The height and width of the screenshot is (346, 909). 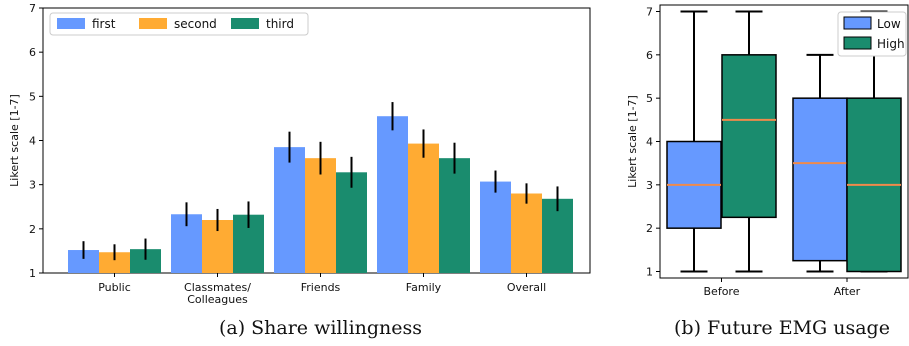 I want to click on legend-swatch-third, so click(x=245, y=23).